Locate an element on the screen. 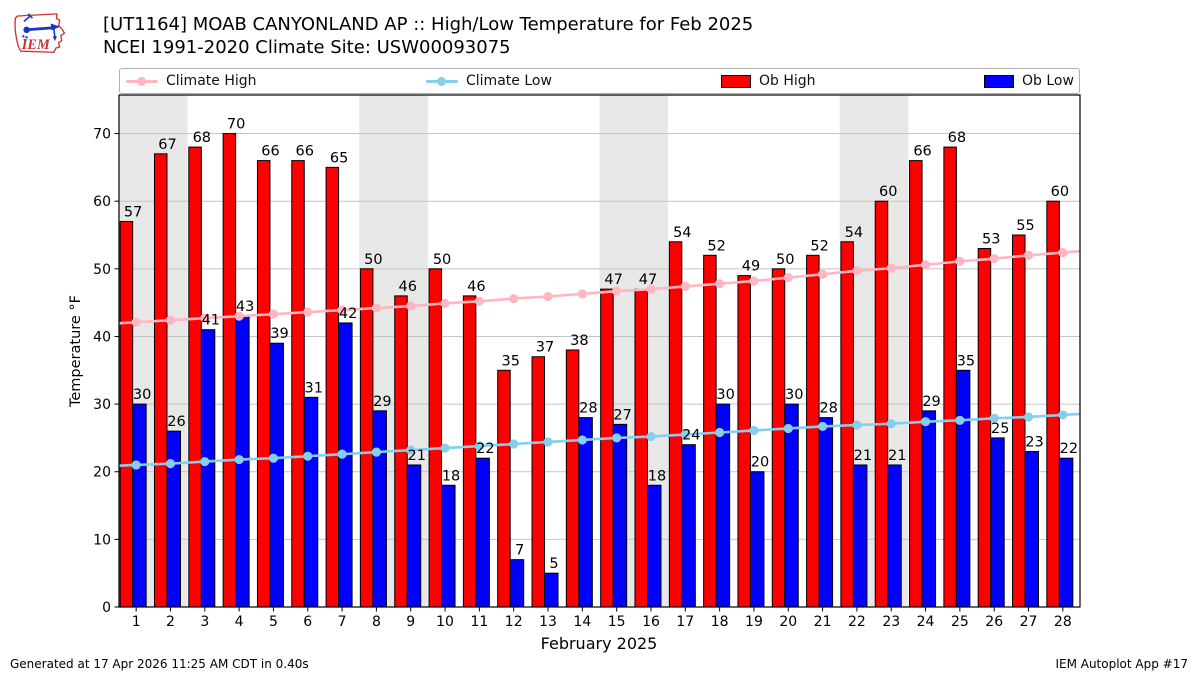 This screenshot has height=675, width=1200. svg-text: 35 is located at coordinates (966, 361).